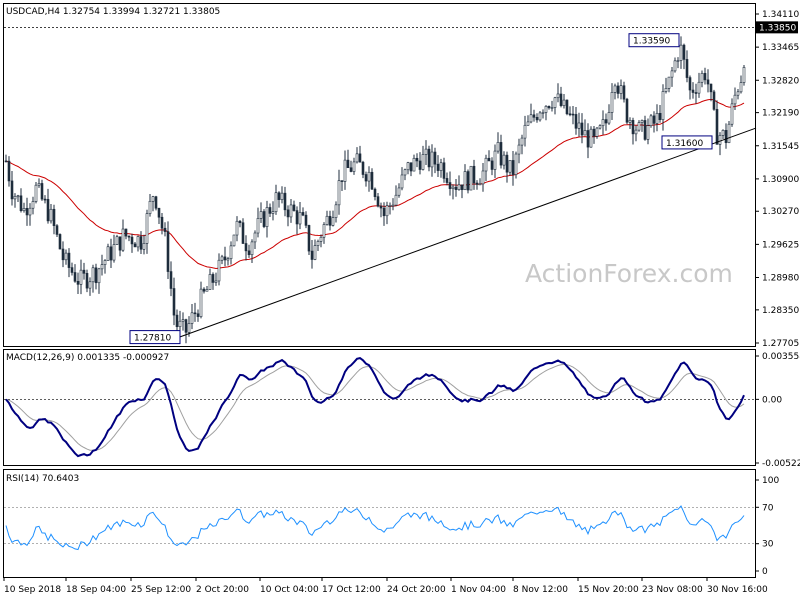  Describe the element at coordinates (375, 528) in the screenshot. I see `rsi-line` at that location.